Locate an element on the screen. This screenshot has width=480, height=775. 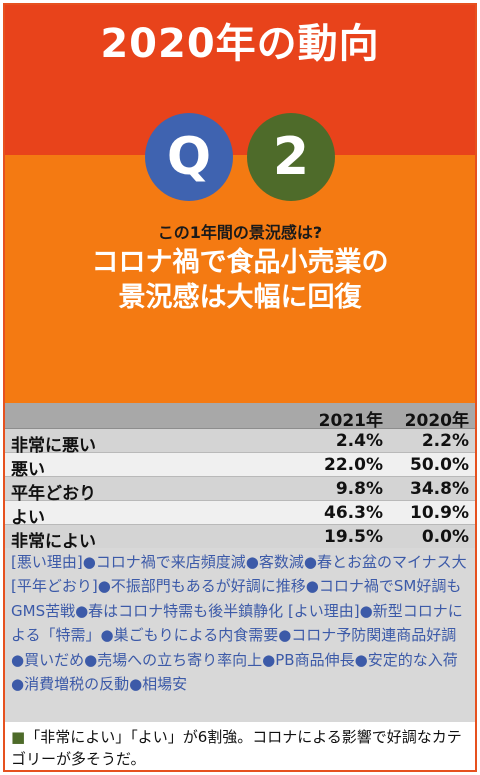
row-label: 非常によい is located at coordinates (53, 542).